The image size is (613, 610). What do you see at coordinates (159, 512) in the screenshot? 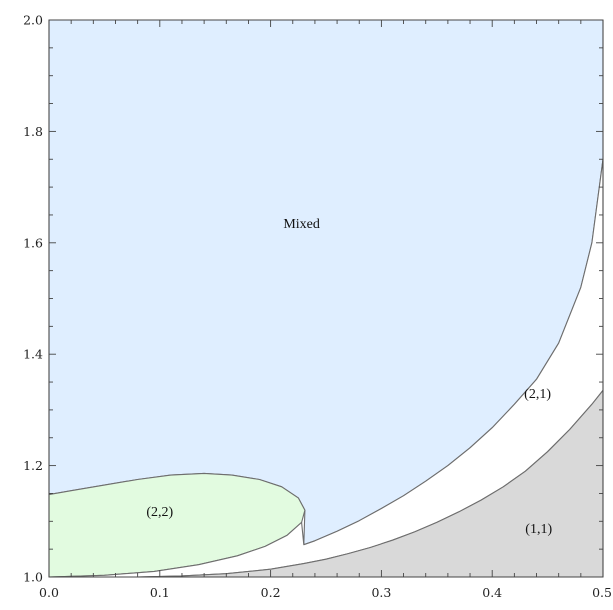
I see `region-label-2-2: (2,2)` at bounding box center [159, 512].